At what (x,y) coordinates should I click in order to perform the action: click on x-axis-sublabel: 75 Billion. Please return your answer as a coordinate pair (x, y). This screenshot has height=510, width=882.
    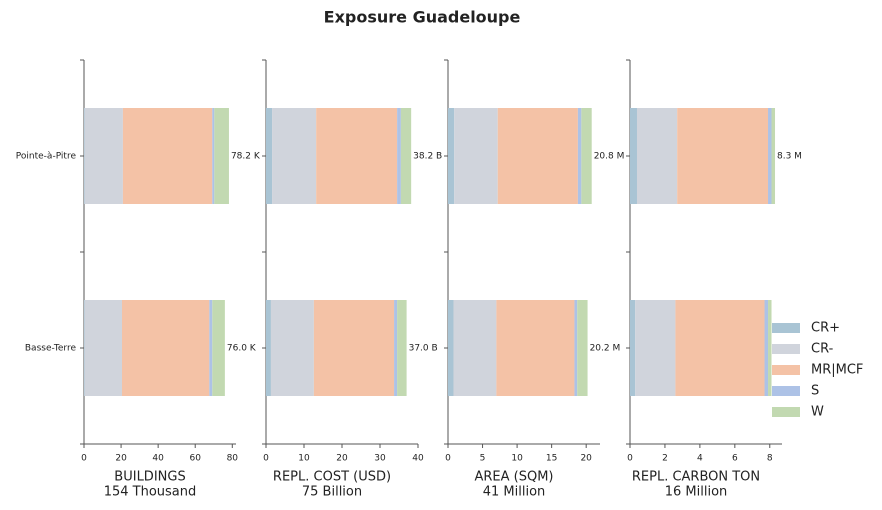
    Looking at the image, I should click on (332, 492).